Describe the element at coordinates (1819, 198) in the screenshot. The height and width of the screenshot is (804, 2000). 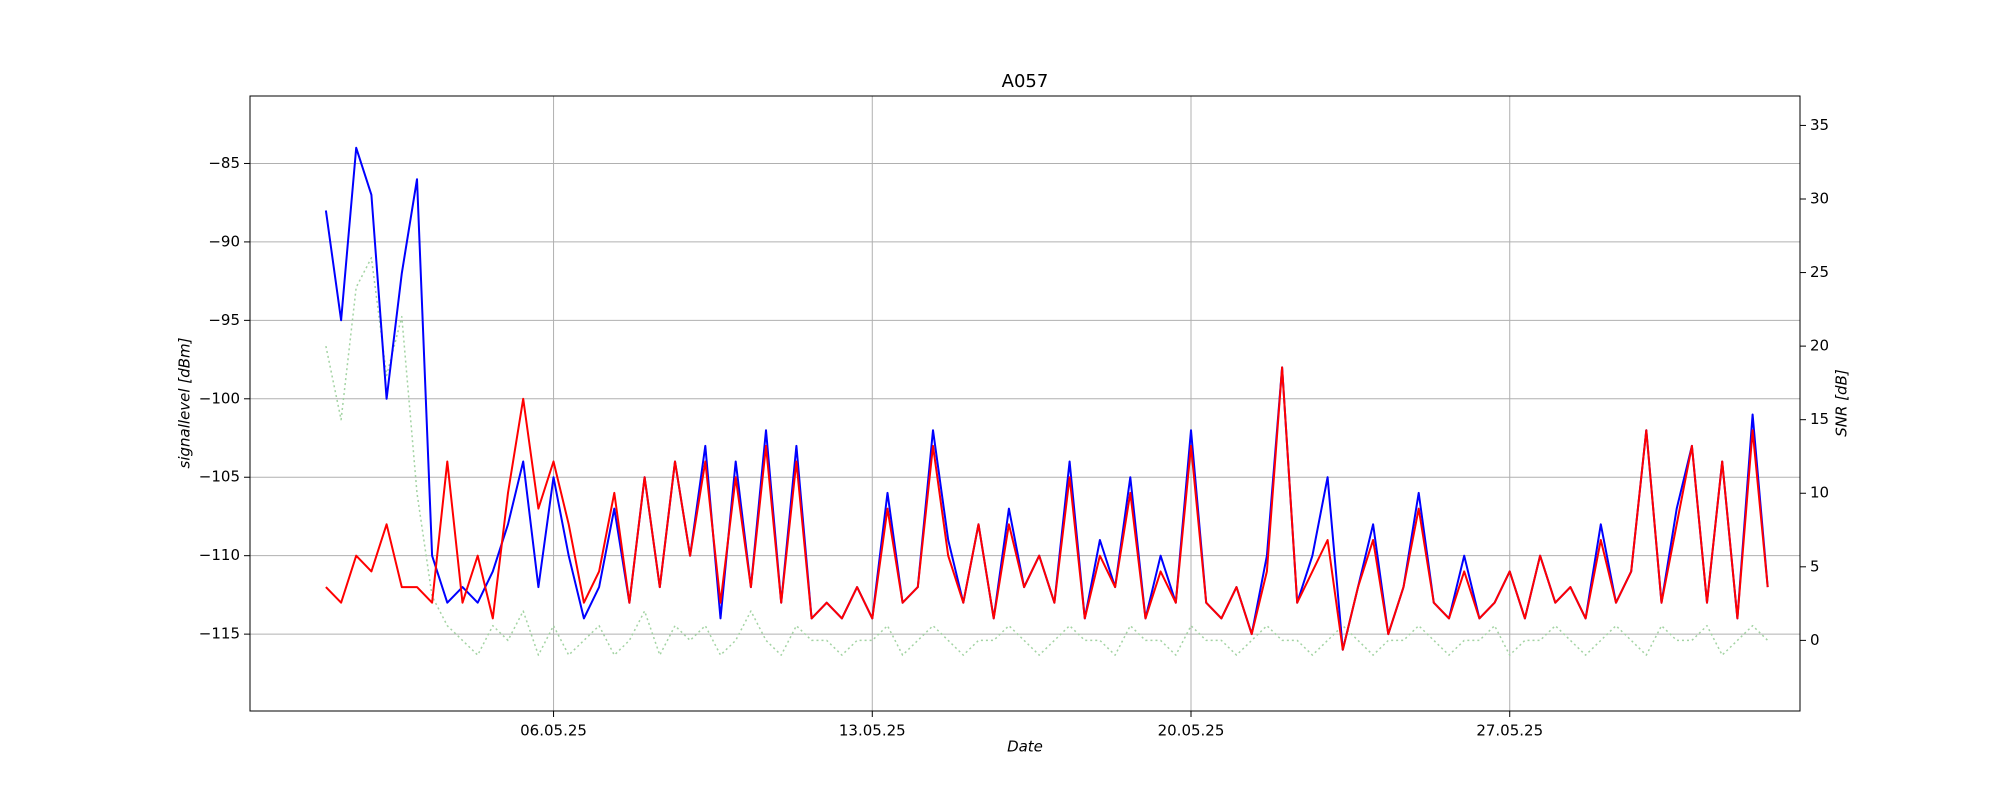
I see `y2-tick-label: 30` at that location.